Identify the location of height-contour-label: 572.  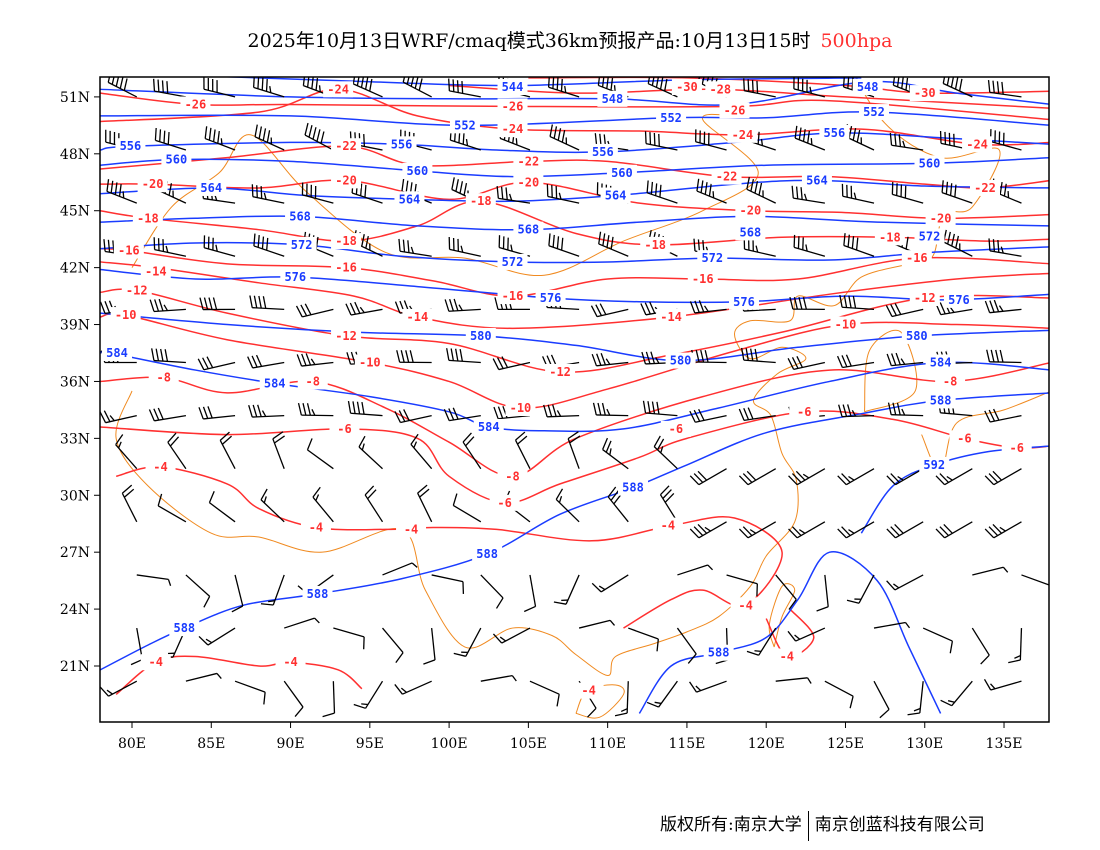
(513, 262).